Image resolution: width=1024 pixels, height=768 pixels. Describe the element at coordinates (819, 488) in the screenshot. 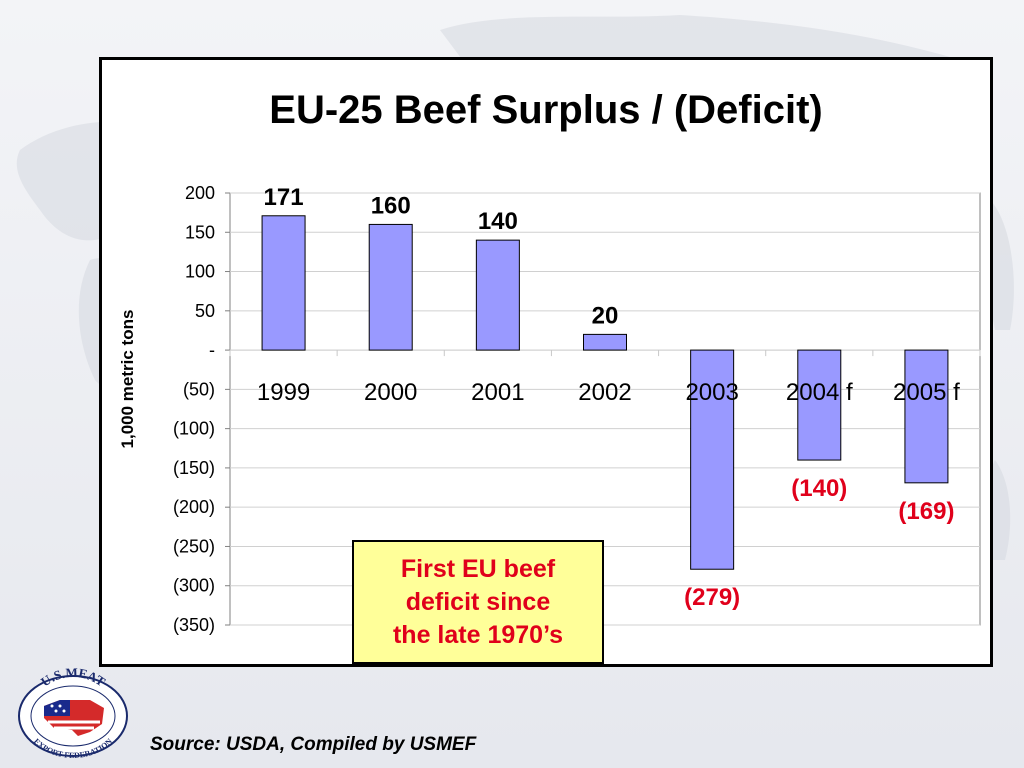

I see `data-label: (140)` at that location.